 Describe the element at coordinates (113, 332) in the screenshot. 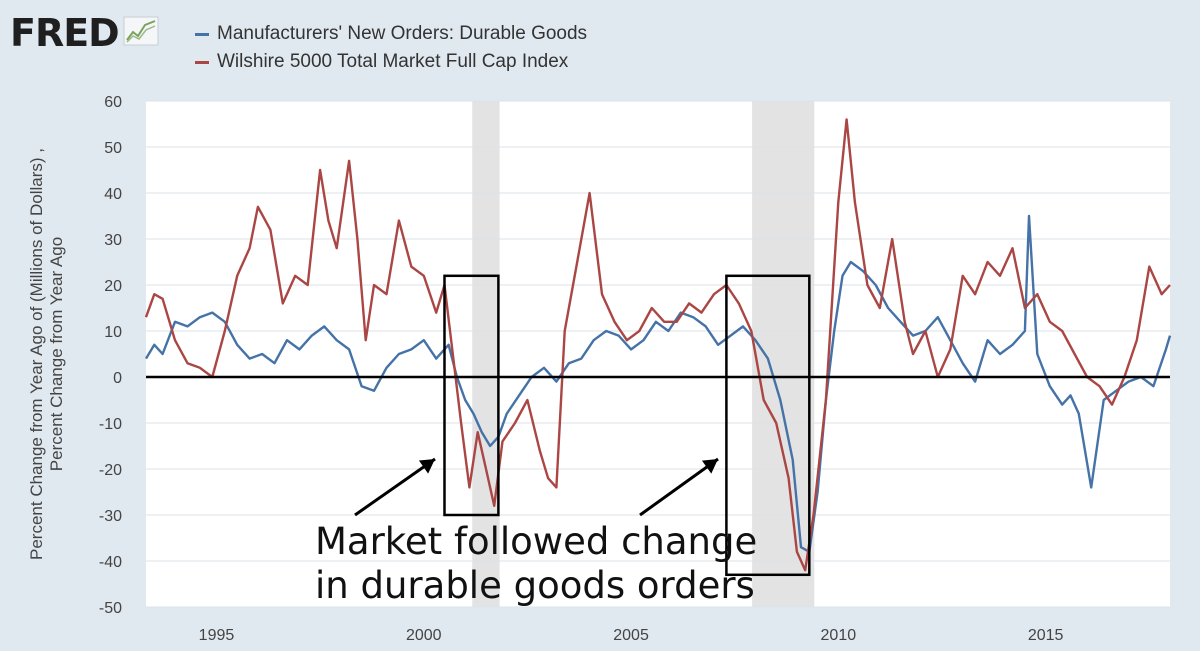

I see `y-tick-label: 10` at that location.